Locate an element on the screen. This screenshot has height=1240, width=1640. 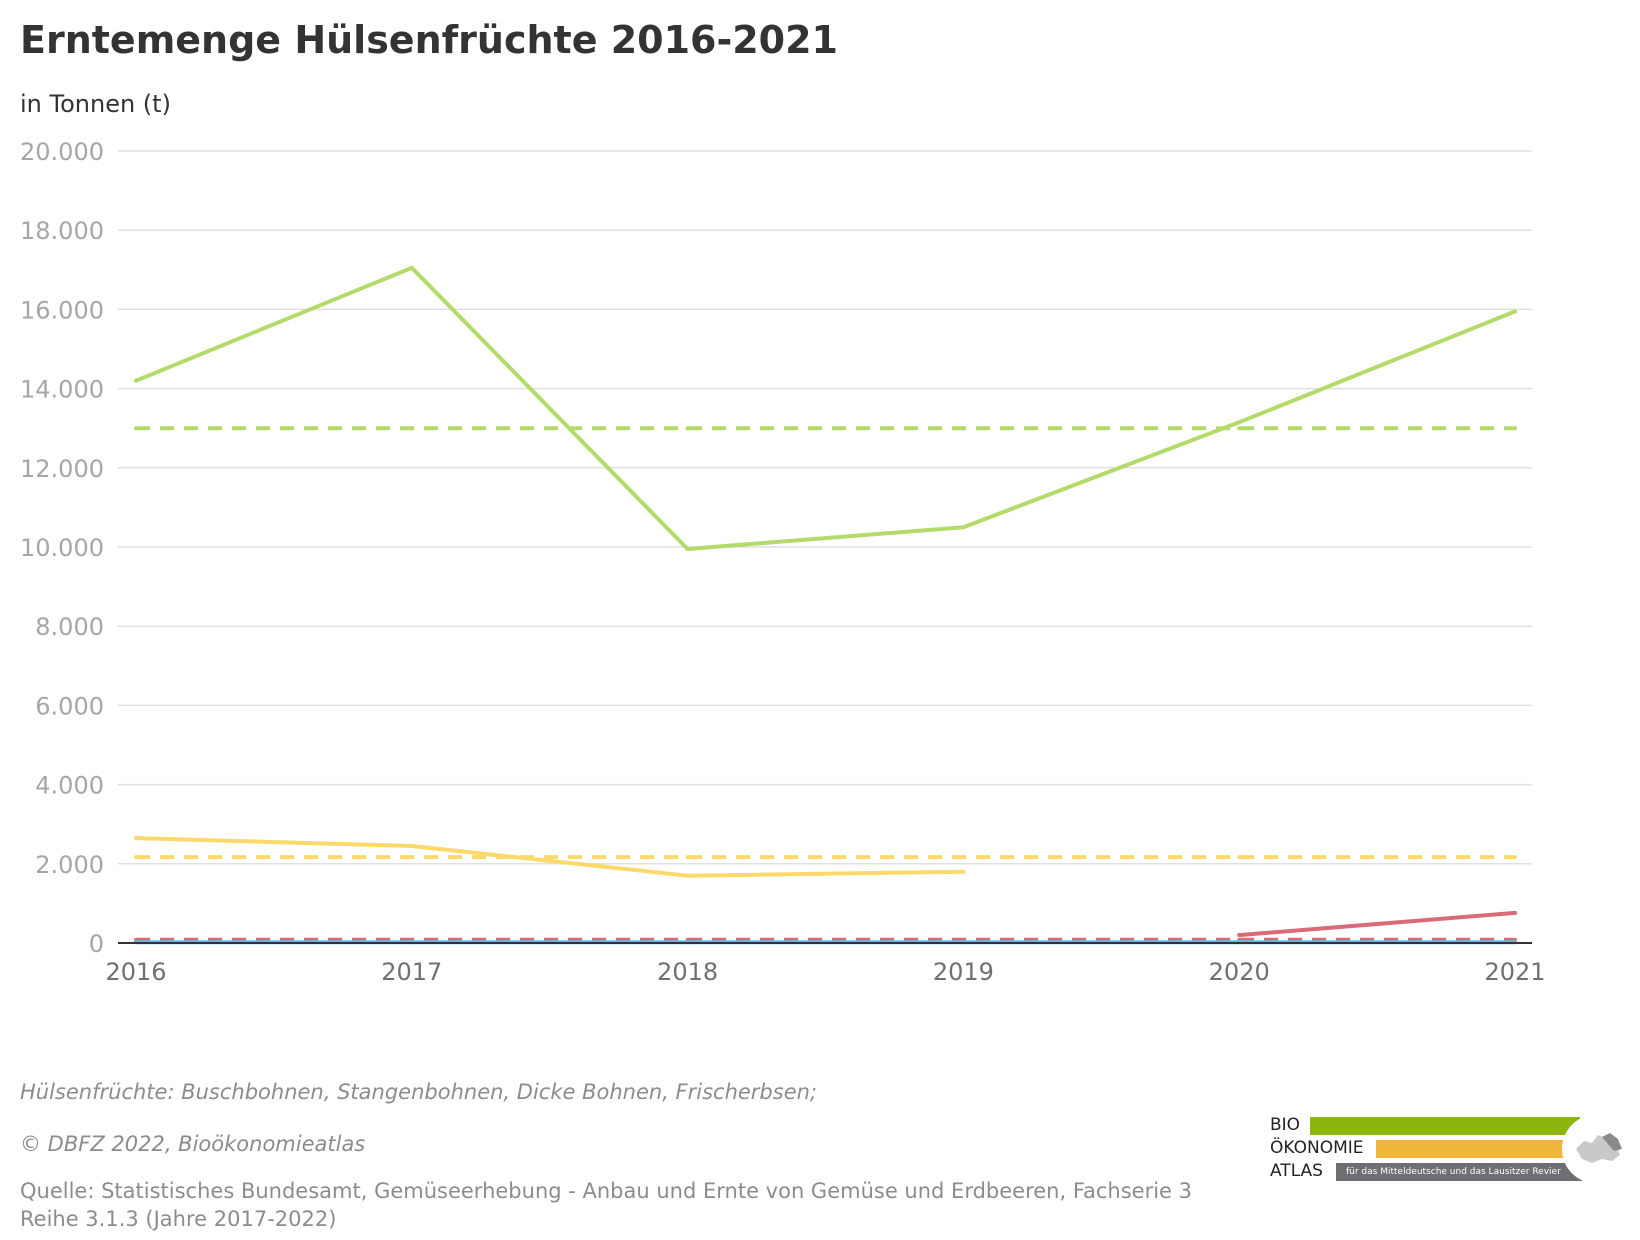
source-line-2: Reihe 3.1.3 (Jahre 2017-2022) is located at coordinates (178, 1219).